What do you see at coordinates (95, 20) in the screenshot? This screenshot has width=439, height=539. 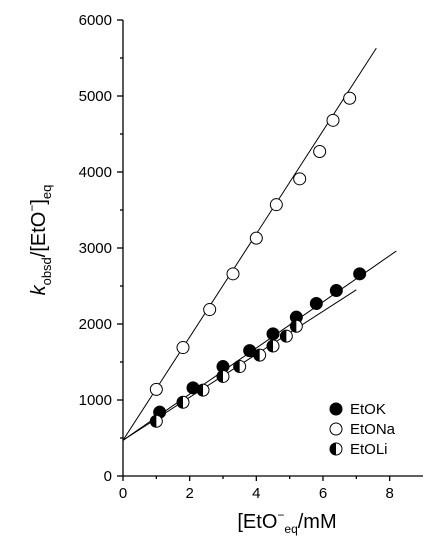 I see `y-tick-label: 6000` at bounding box center [95, 20].